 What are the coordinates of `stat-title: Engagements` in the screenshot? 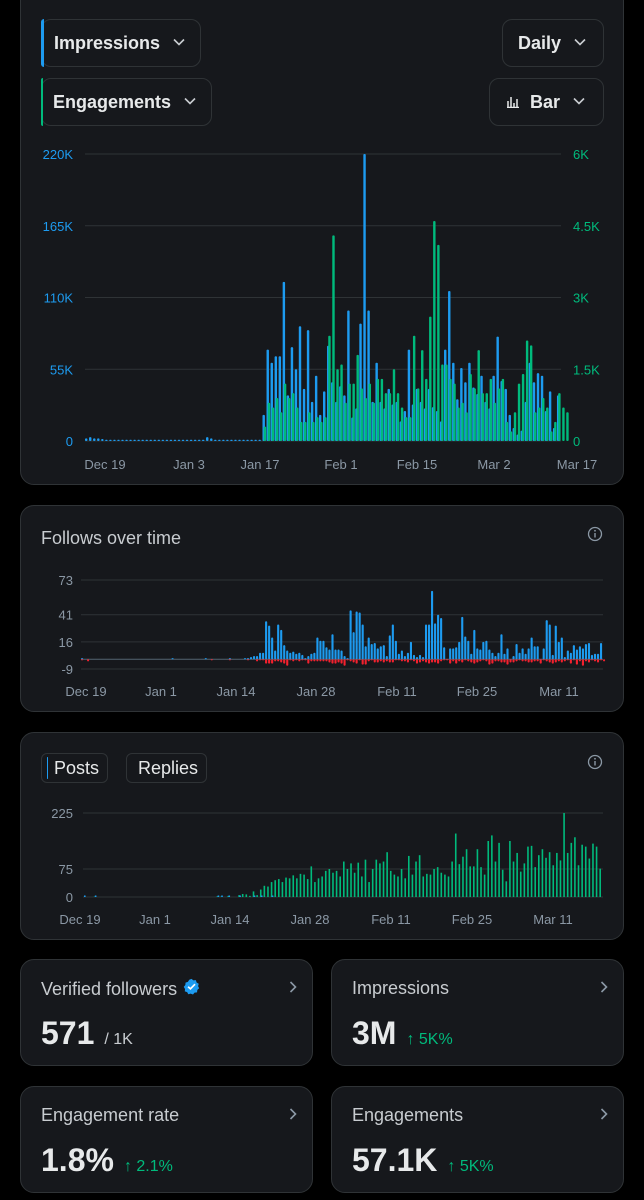 It's located at (408, 1115).